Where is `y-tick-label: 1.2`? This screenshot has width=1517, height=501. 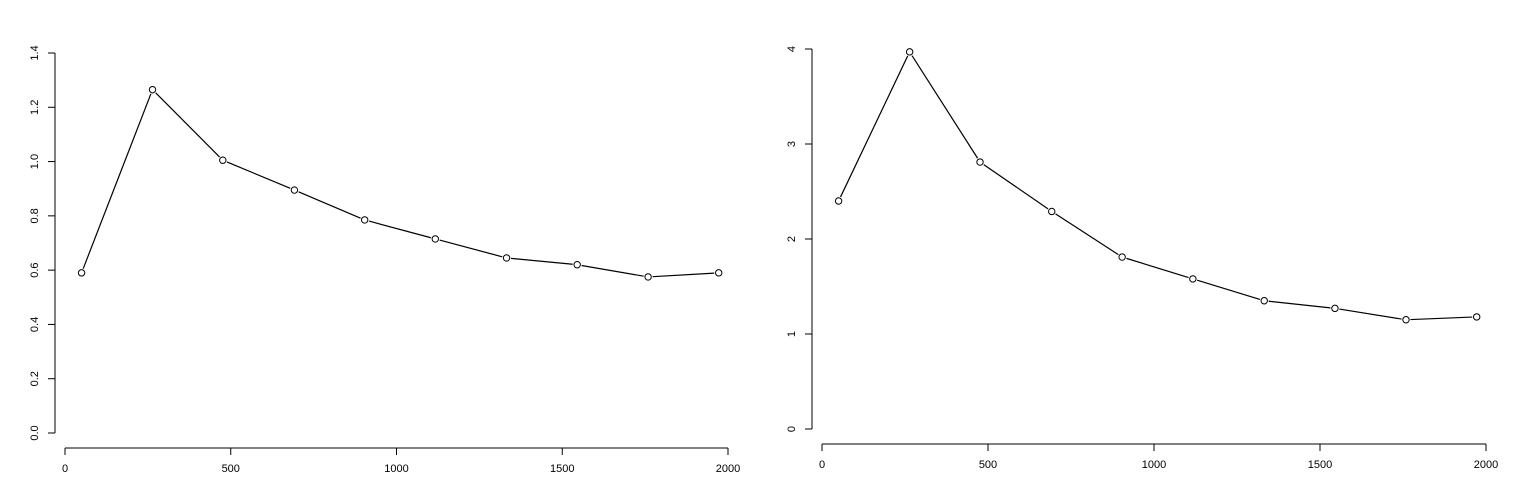 y-tick-label: 1.2 is located at coordinates (35, 107).